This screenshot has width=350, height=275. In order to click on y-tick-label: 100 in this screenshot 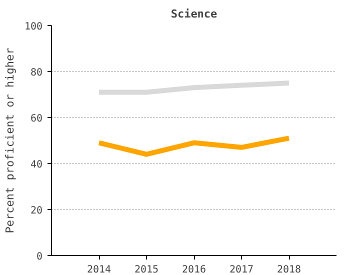, I will do `click(33, 27)`.